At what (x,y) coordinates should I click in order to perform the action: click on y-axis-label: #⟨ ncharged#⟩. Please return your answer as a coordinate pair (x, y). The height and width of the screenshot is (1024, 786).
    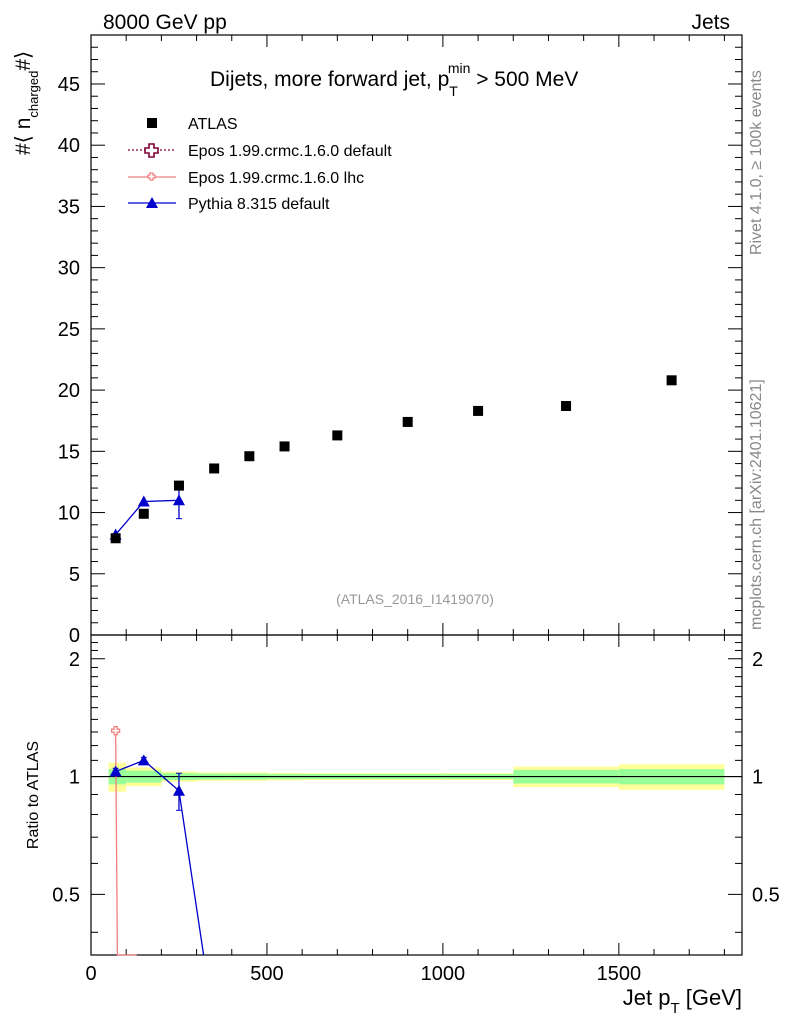
    Looking at the image, I should click on (26, 103).